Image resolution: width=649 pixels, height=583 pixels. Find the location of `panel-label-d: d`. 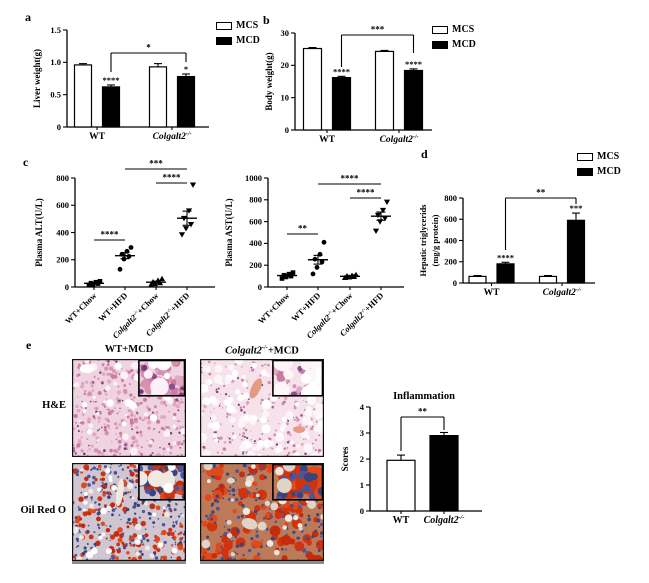

panel-label-d: d is located at coordinates (424, 154).